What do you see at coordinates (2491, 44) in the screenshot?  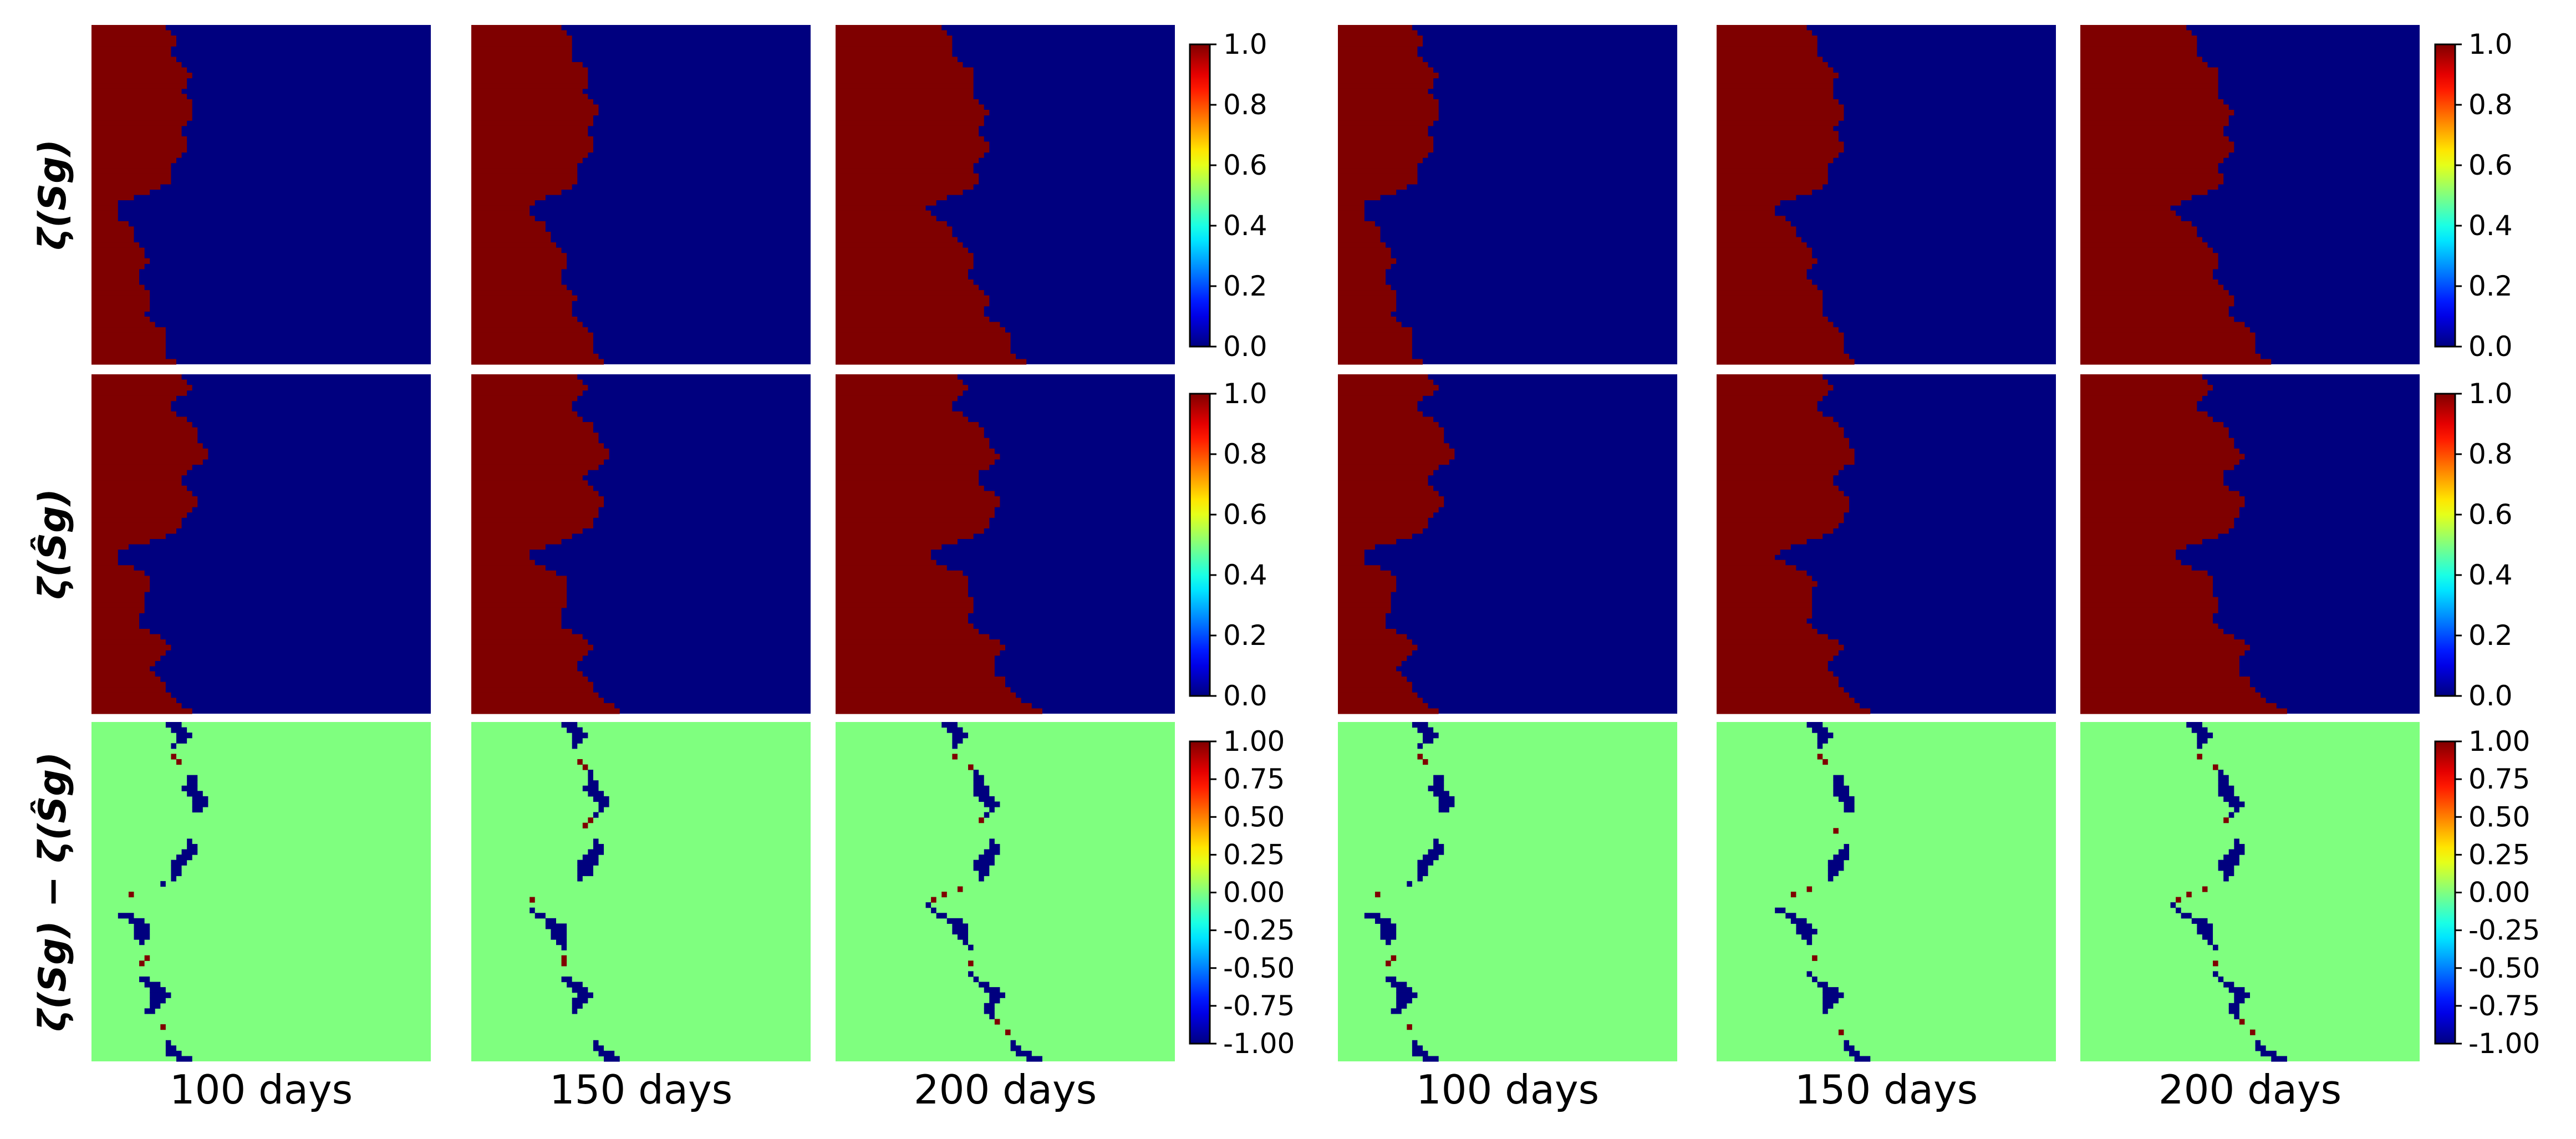 I see `colorbar-tick-label: 1.0` at bounding box center [2491, 44].